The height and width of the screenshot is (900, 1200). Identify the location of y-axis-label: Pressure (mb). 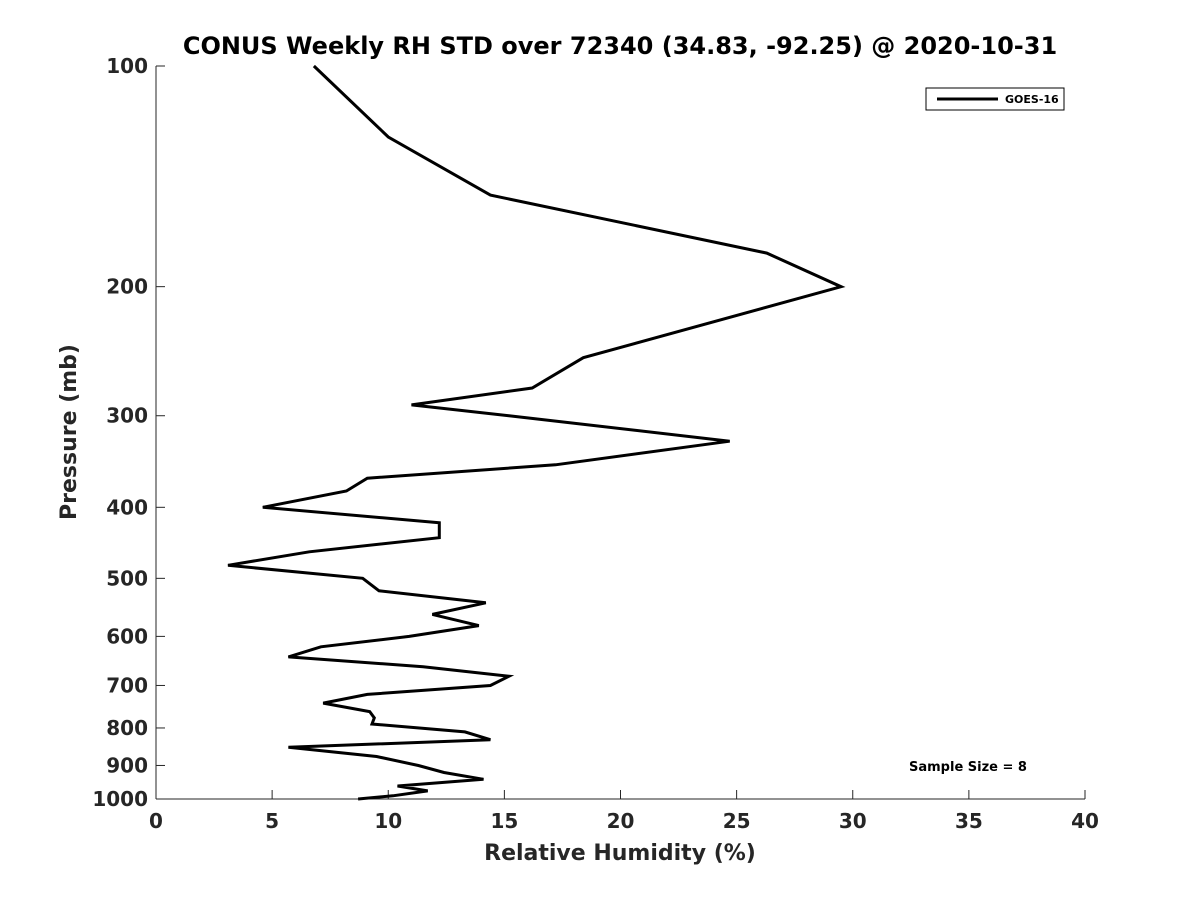
(69, 432).